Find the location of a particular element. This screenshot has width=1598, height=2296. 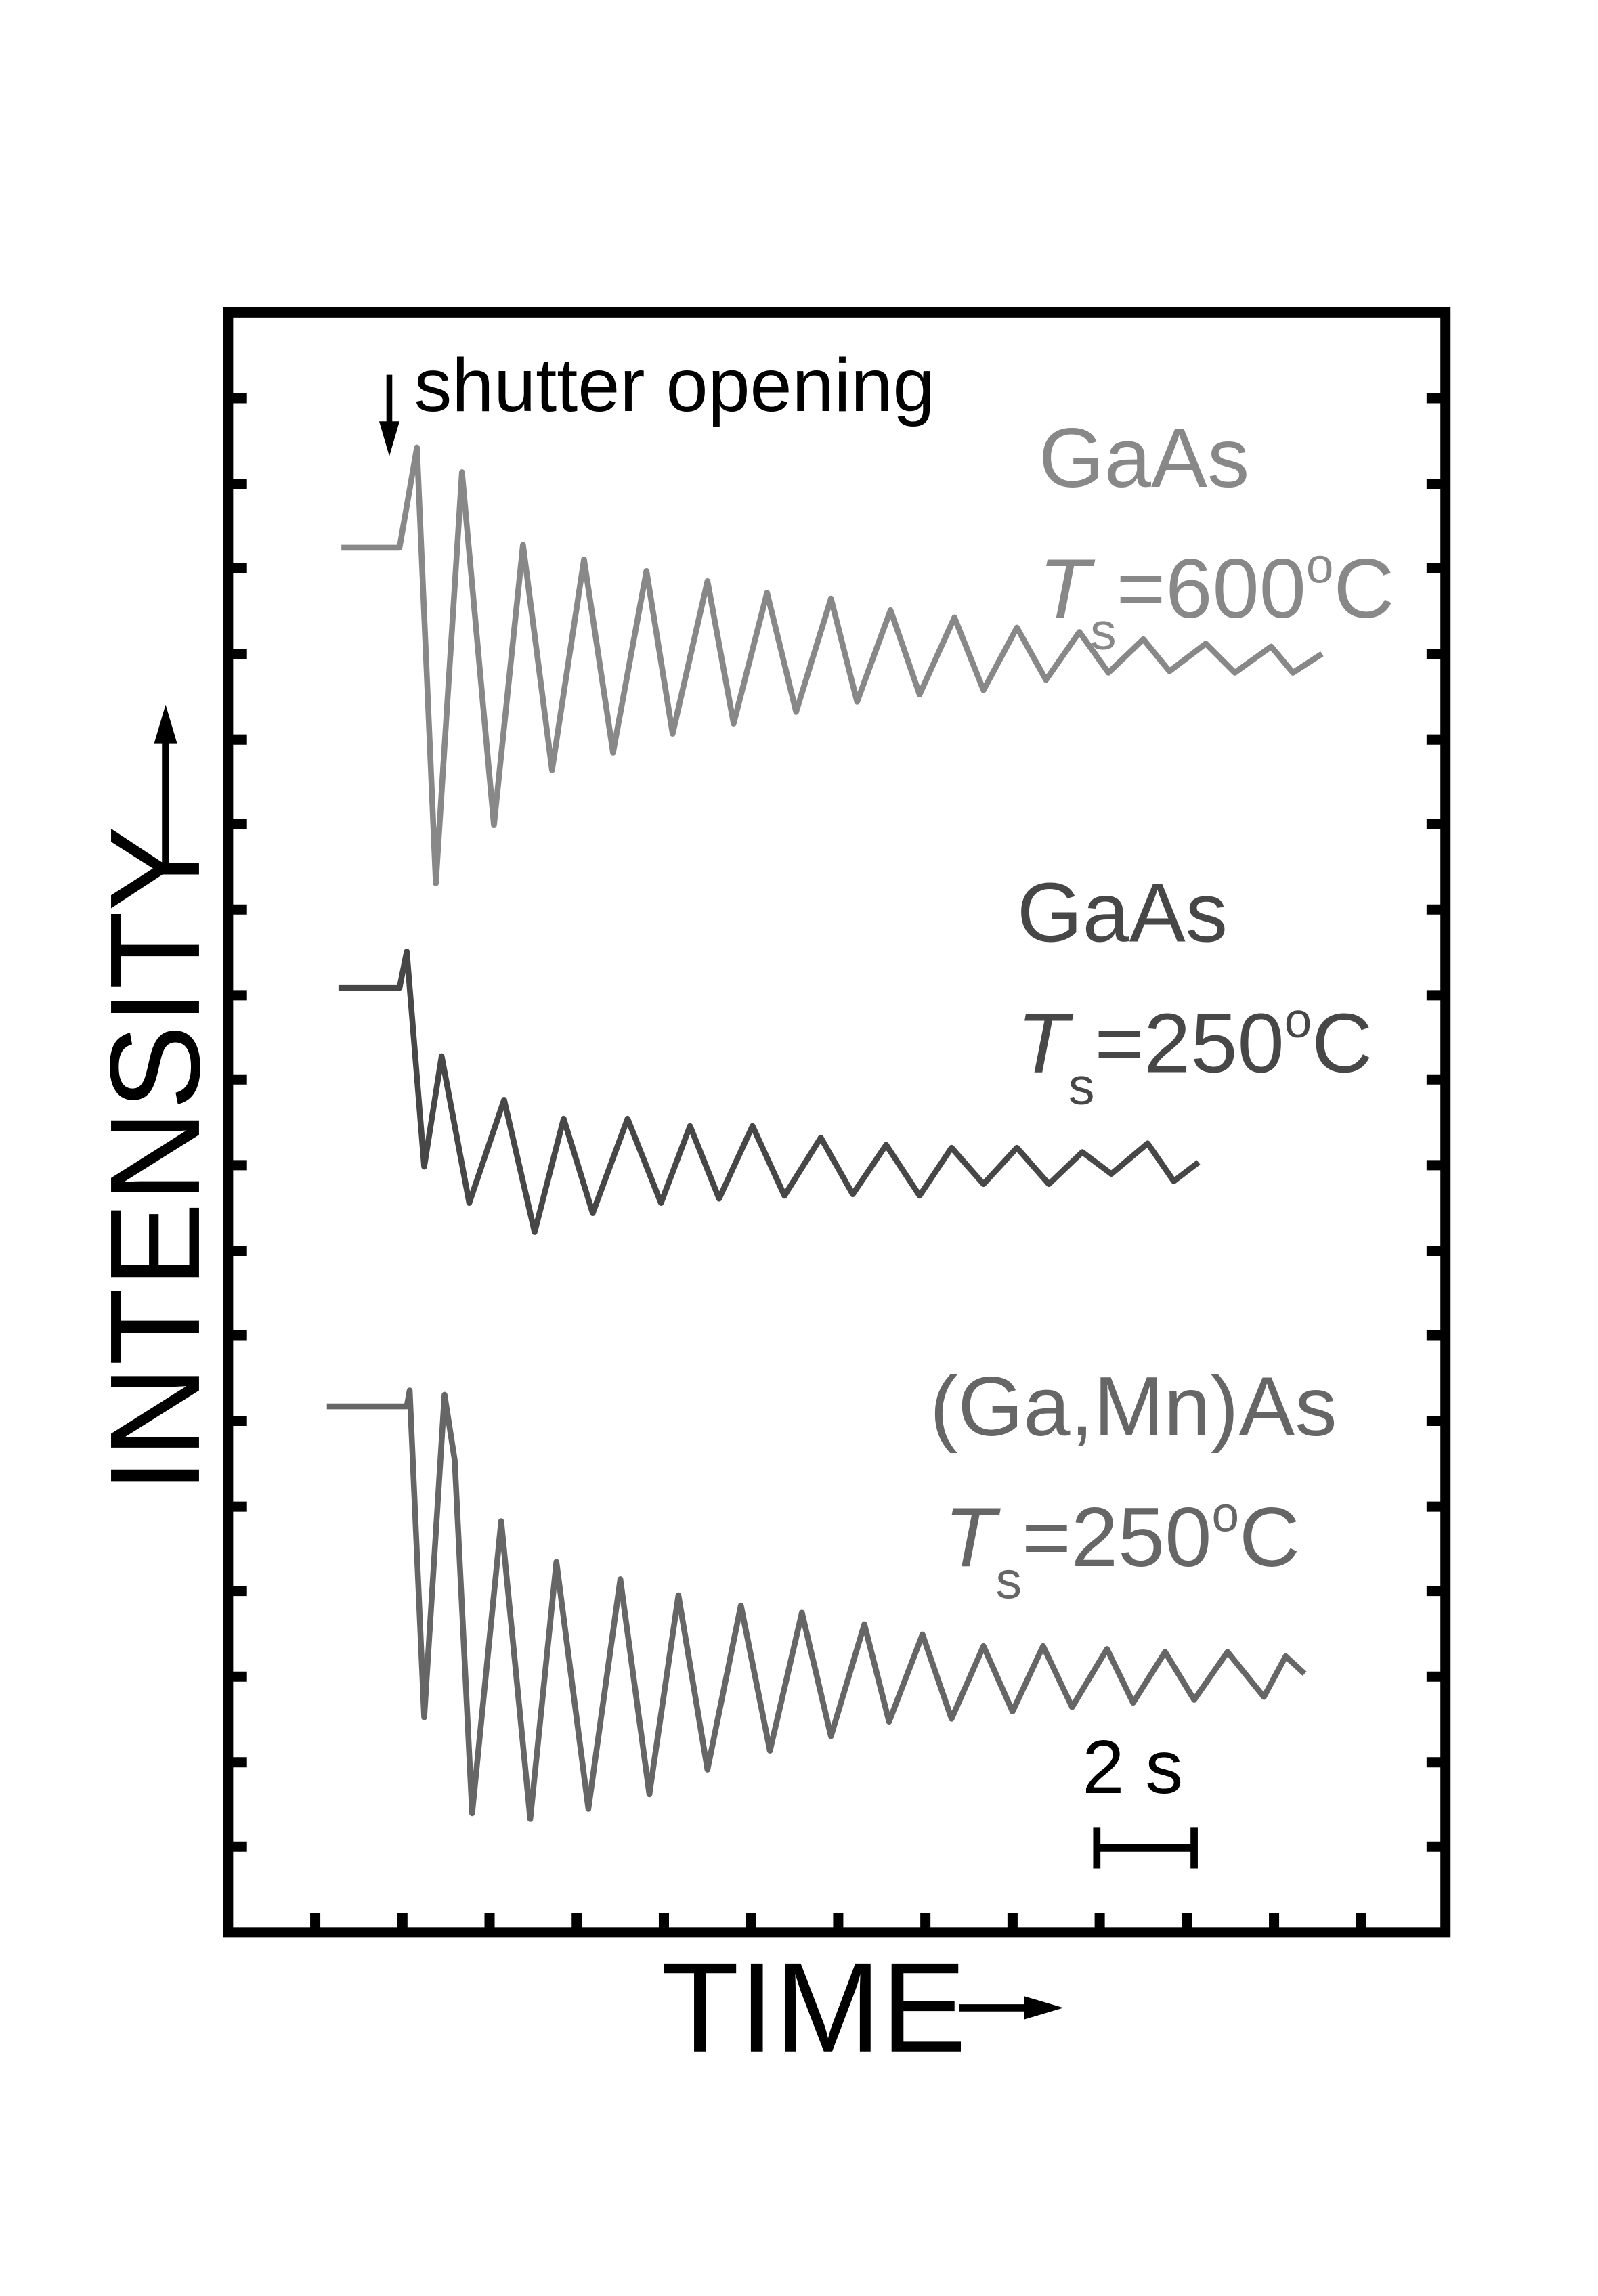

temperature-value: =600 is located at coordinates (1211, 589).